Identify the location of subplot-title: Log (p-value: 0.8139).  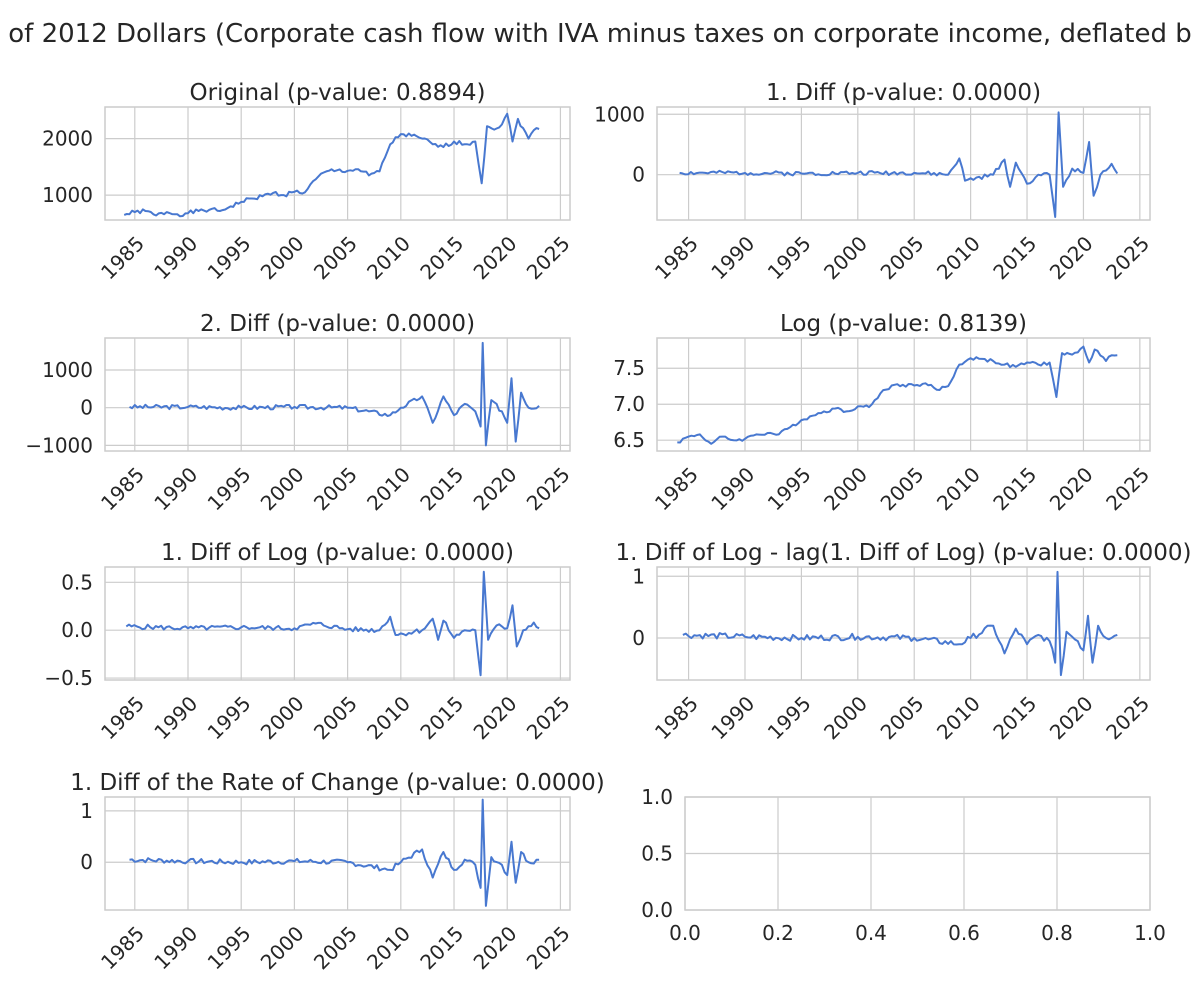
(903, 324).